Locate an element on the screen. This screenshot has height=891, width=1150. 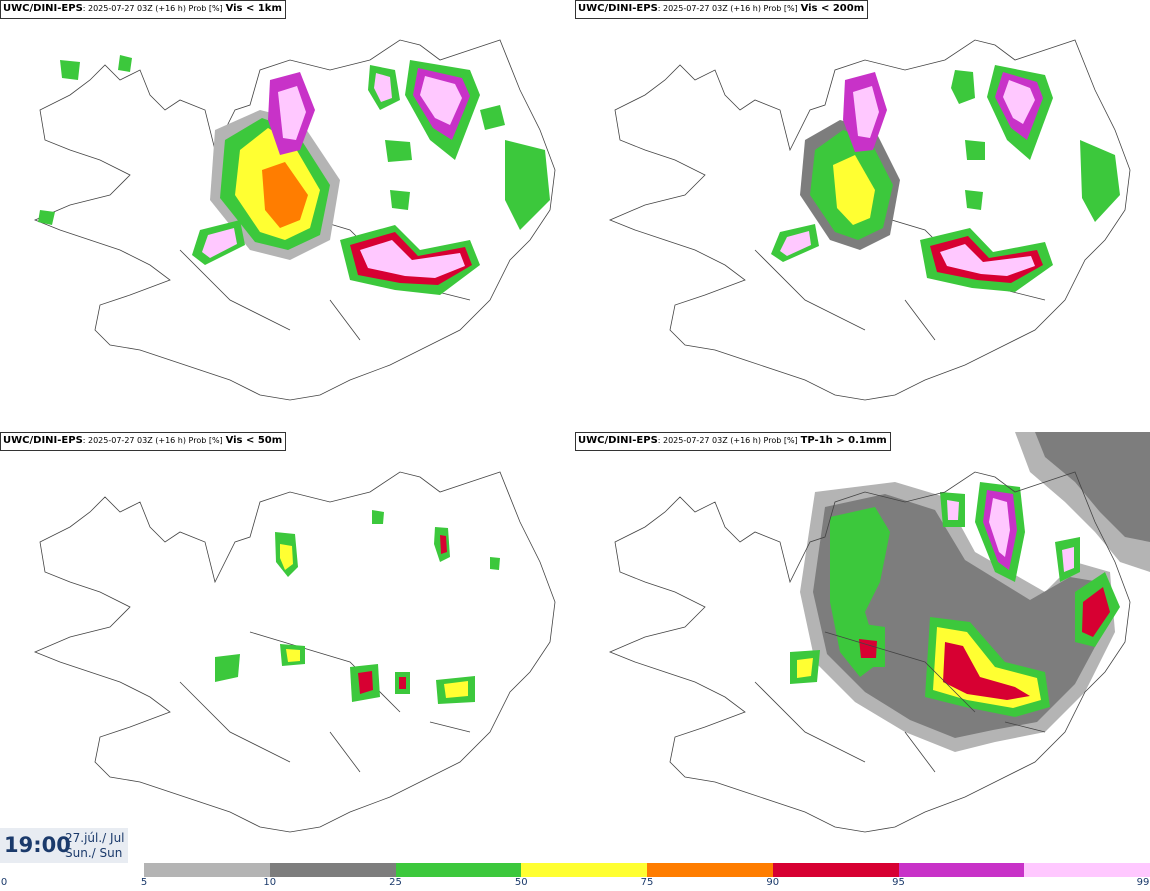
valid-time-clock: 19:00 is located at coordinates (37, 845).